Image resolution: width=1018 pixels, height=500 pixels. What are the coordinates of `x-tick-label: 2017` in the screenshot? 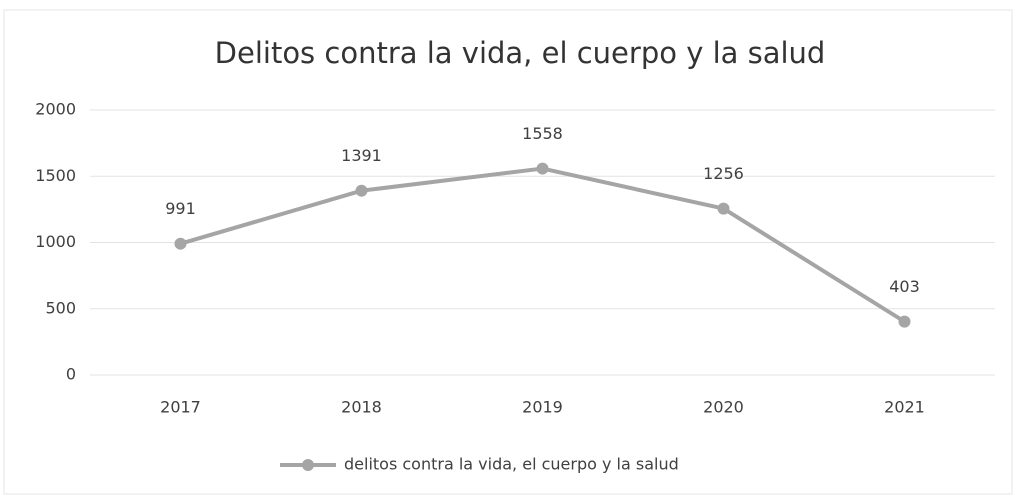 It's located at (180, 407).